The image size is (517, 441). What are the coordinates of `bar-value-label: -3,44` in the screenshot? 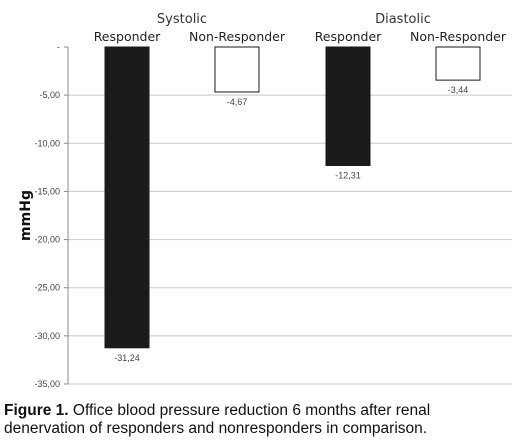 It's located at (458, 90).